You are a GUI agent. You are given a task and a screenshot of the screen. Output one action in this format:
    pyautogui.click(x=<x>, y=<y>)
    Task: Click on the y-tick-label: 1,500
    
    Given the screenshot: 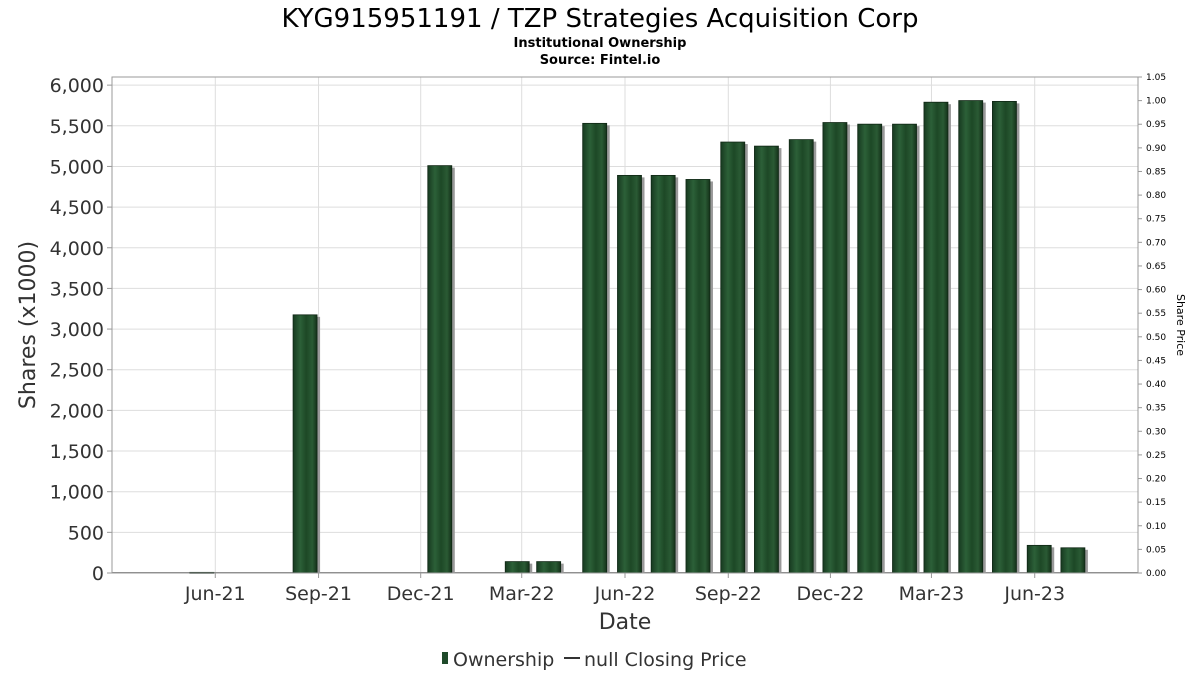 What is the action you would take?
    pyautogui.click(x=77, y=452)
    